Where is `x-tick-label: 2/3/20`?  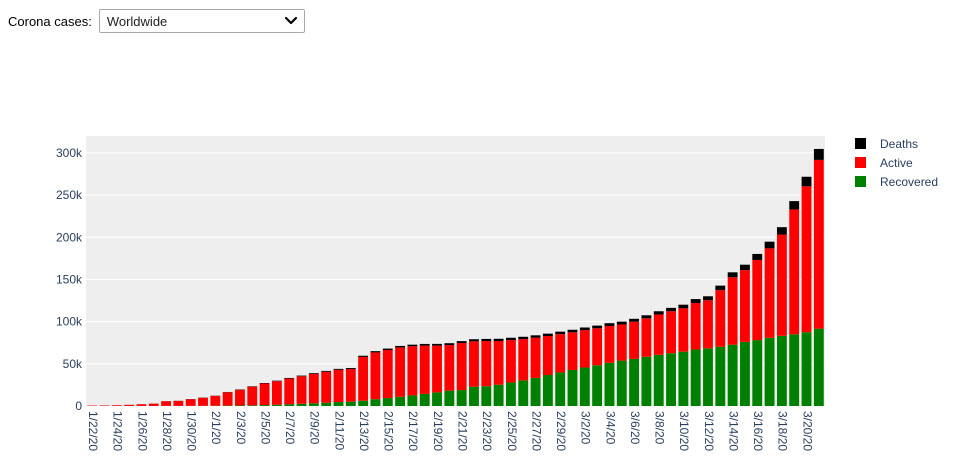 x-tick-label: 2/3/20 is located at coordinates (241, 428).